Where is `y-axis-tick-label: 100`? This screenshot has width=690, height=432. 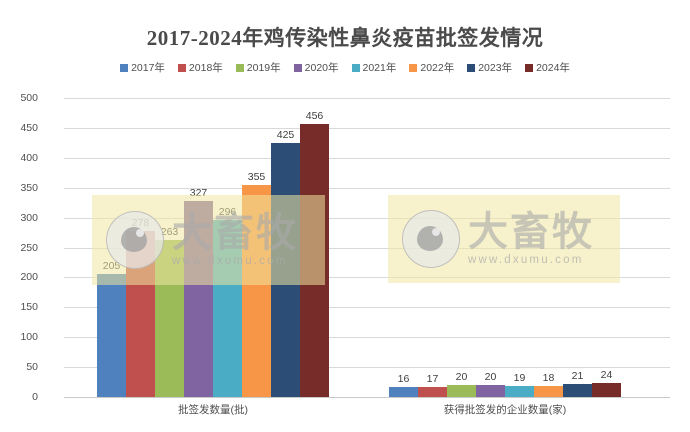
y-axis-tick-label: 100 is located at coordinates (29, 337).